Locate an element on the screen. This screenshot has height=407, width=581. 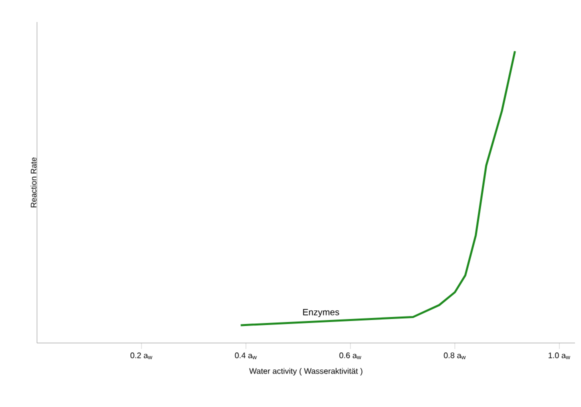
x-tick-label: 0.6 a$_{w}$ is located at coordinates (350, 356).